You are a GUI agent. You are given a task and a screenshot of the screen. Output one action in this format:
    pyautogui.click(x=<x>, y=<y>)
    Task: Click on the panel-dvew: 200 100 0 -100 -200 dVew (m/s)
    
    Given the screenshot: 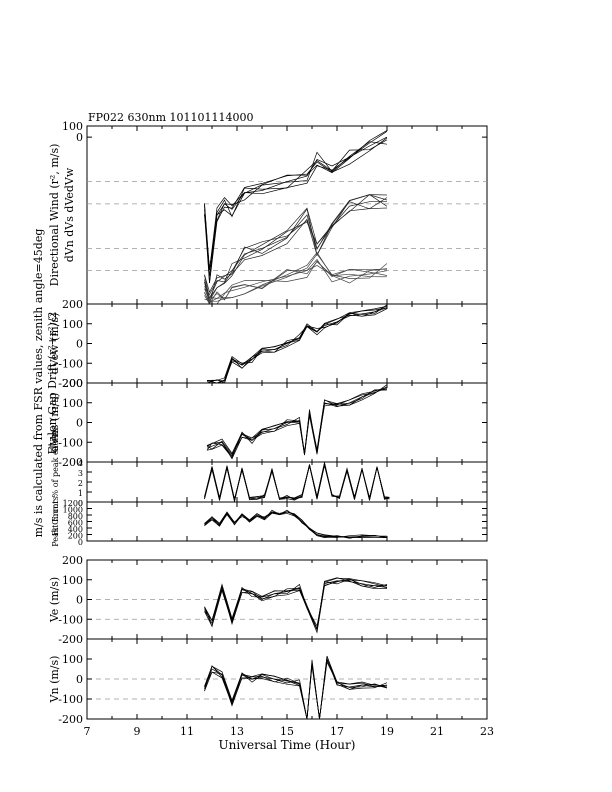 What is the action you would take?
    pyautogui.click(x=268, y=344)
    